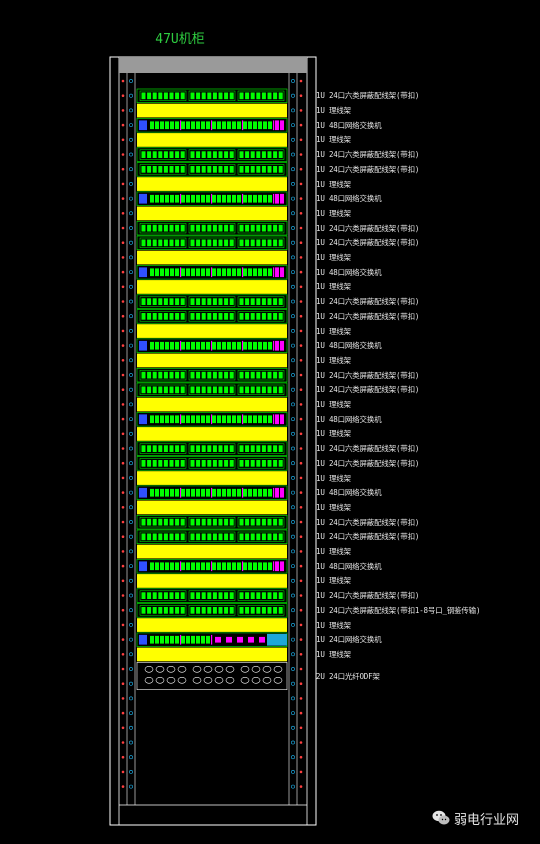 The height and width of the screenshot is (844, 540). What do you see at coordinates (212, 272) in the screenshot?
I see `rack-unit-switch48` at bounding box center [212, 272].